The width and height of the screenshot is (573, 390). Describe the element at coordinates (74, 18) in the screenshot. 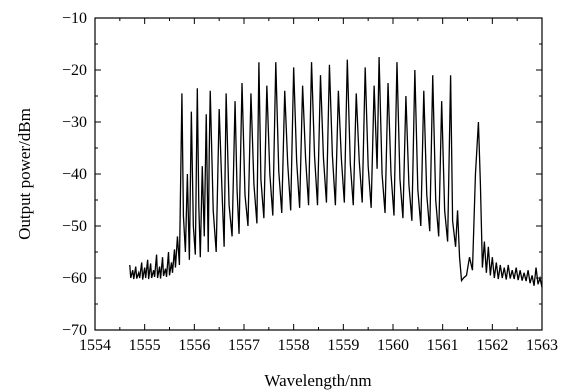

I see `y-tick-label: −10` at that location.